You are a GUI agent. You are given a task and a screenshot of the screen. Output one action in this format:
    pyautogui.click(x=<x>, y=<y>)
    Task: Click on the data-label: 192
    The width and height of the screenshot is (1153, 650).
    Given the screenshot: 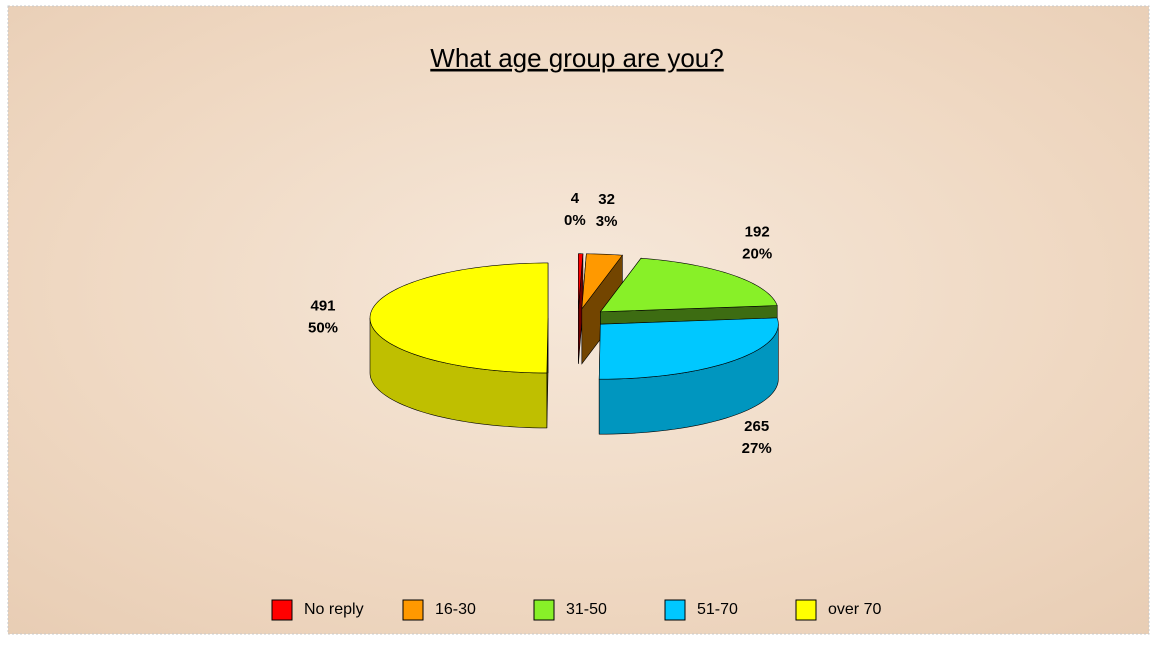 What is the action you would take?
    pyautogui.click(x=757, y=231)
    